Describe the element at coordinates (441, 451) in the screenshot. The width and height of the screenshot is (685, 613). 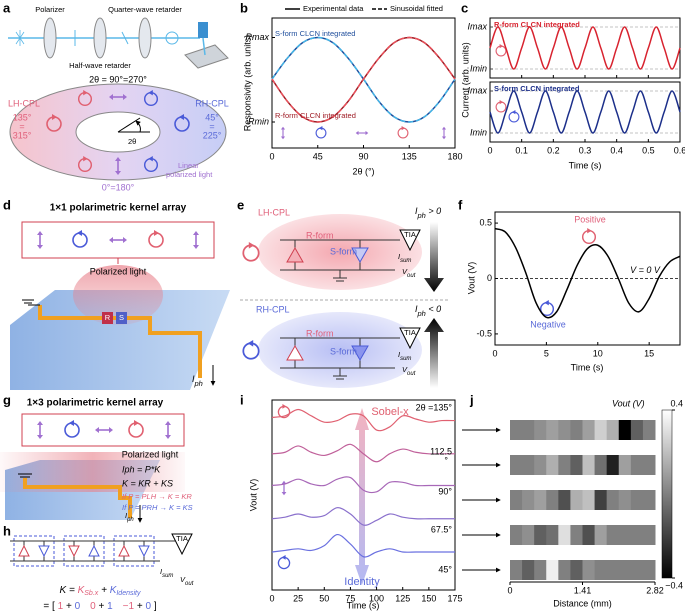
I see `series-label: 112.5` at that location.